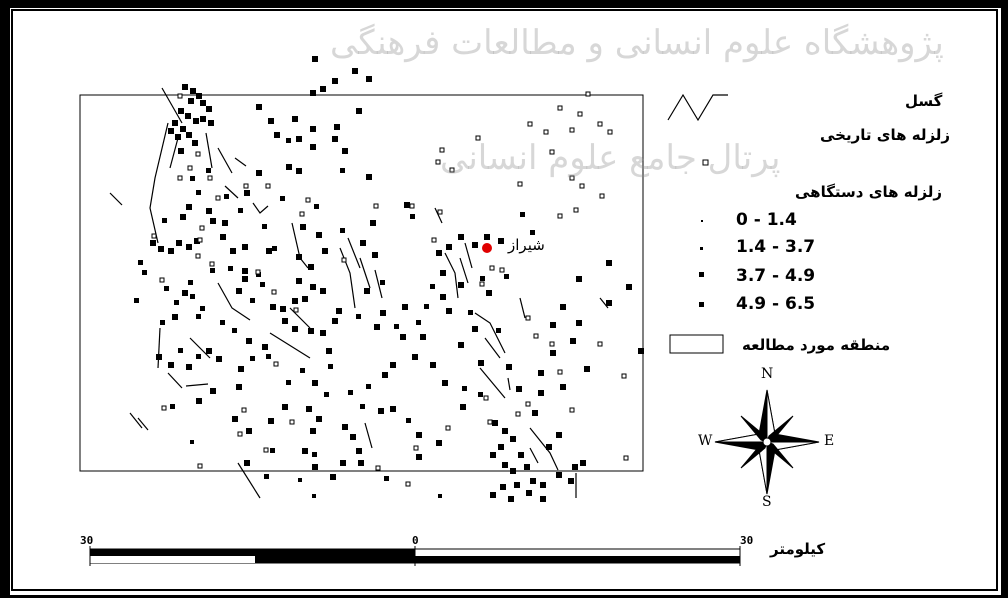 This screenshot has height=598, width=1008. What do you see at coordinates (697, 223) in the screenshot?
I see `legend-symbols` at bounding box center [697, 223].